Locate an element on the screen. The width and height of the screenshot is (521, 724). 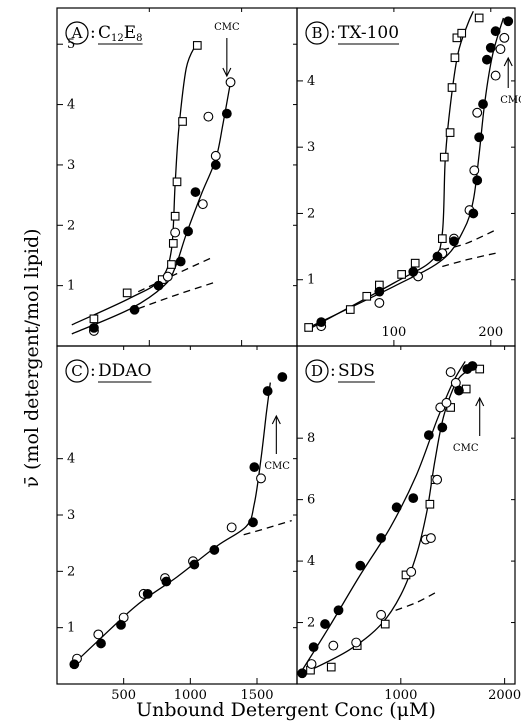
panel-title-colon: : is located at coordinates (333, 371).